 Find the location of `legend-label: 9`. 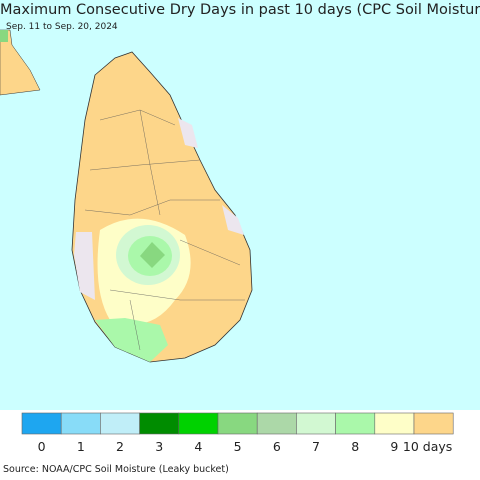

legend-label: 9 is located at coordinates (394, 446).